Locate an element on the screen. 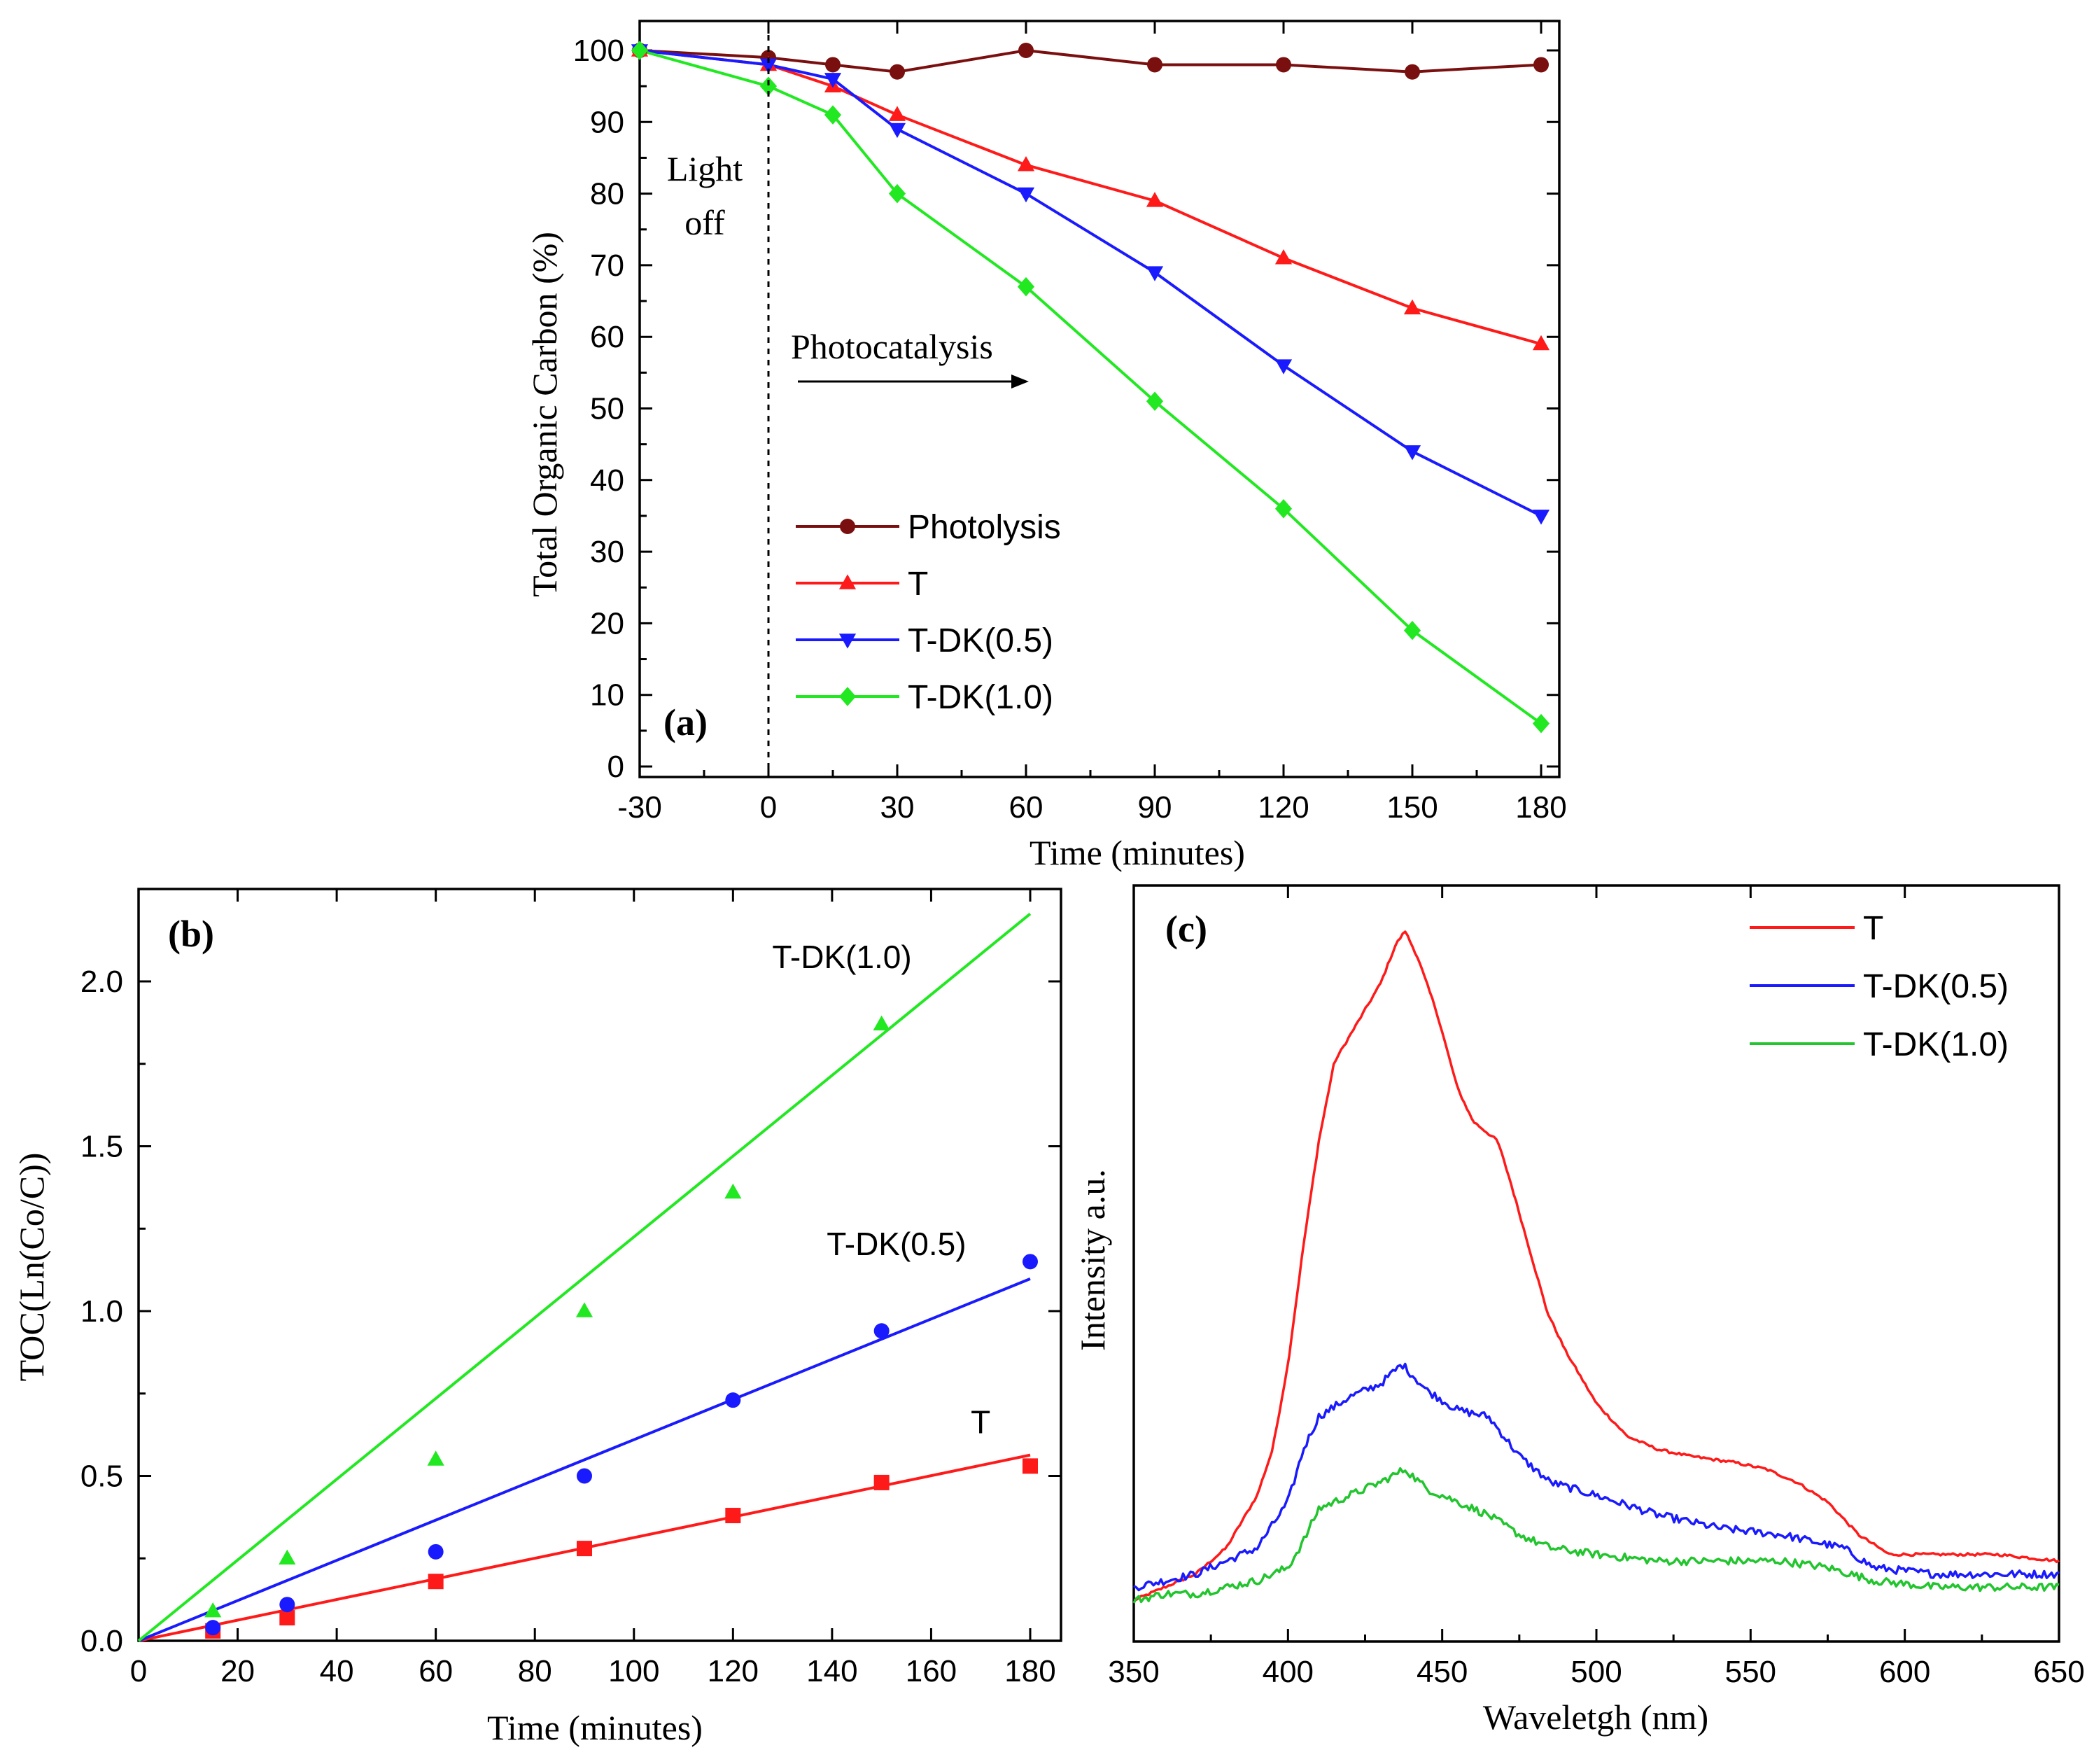 Image resolution: width=2087 pixels, height=1764 pixels. panel-a-xtick-label: 180 is located at coordinates (1541, 807).